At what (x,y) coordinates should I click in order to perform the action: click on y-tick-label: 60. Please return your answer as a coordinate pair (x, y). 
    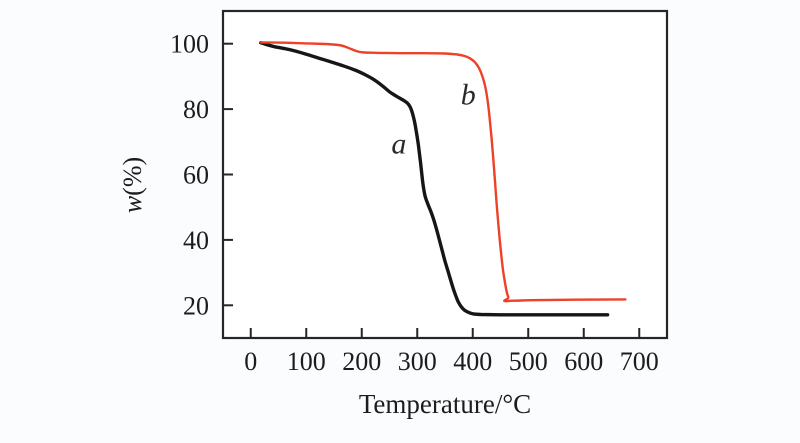
    Looking at the image, I should click on (196, 175).